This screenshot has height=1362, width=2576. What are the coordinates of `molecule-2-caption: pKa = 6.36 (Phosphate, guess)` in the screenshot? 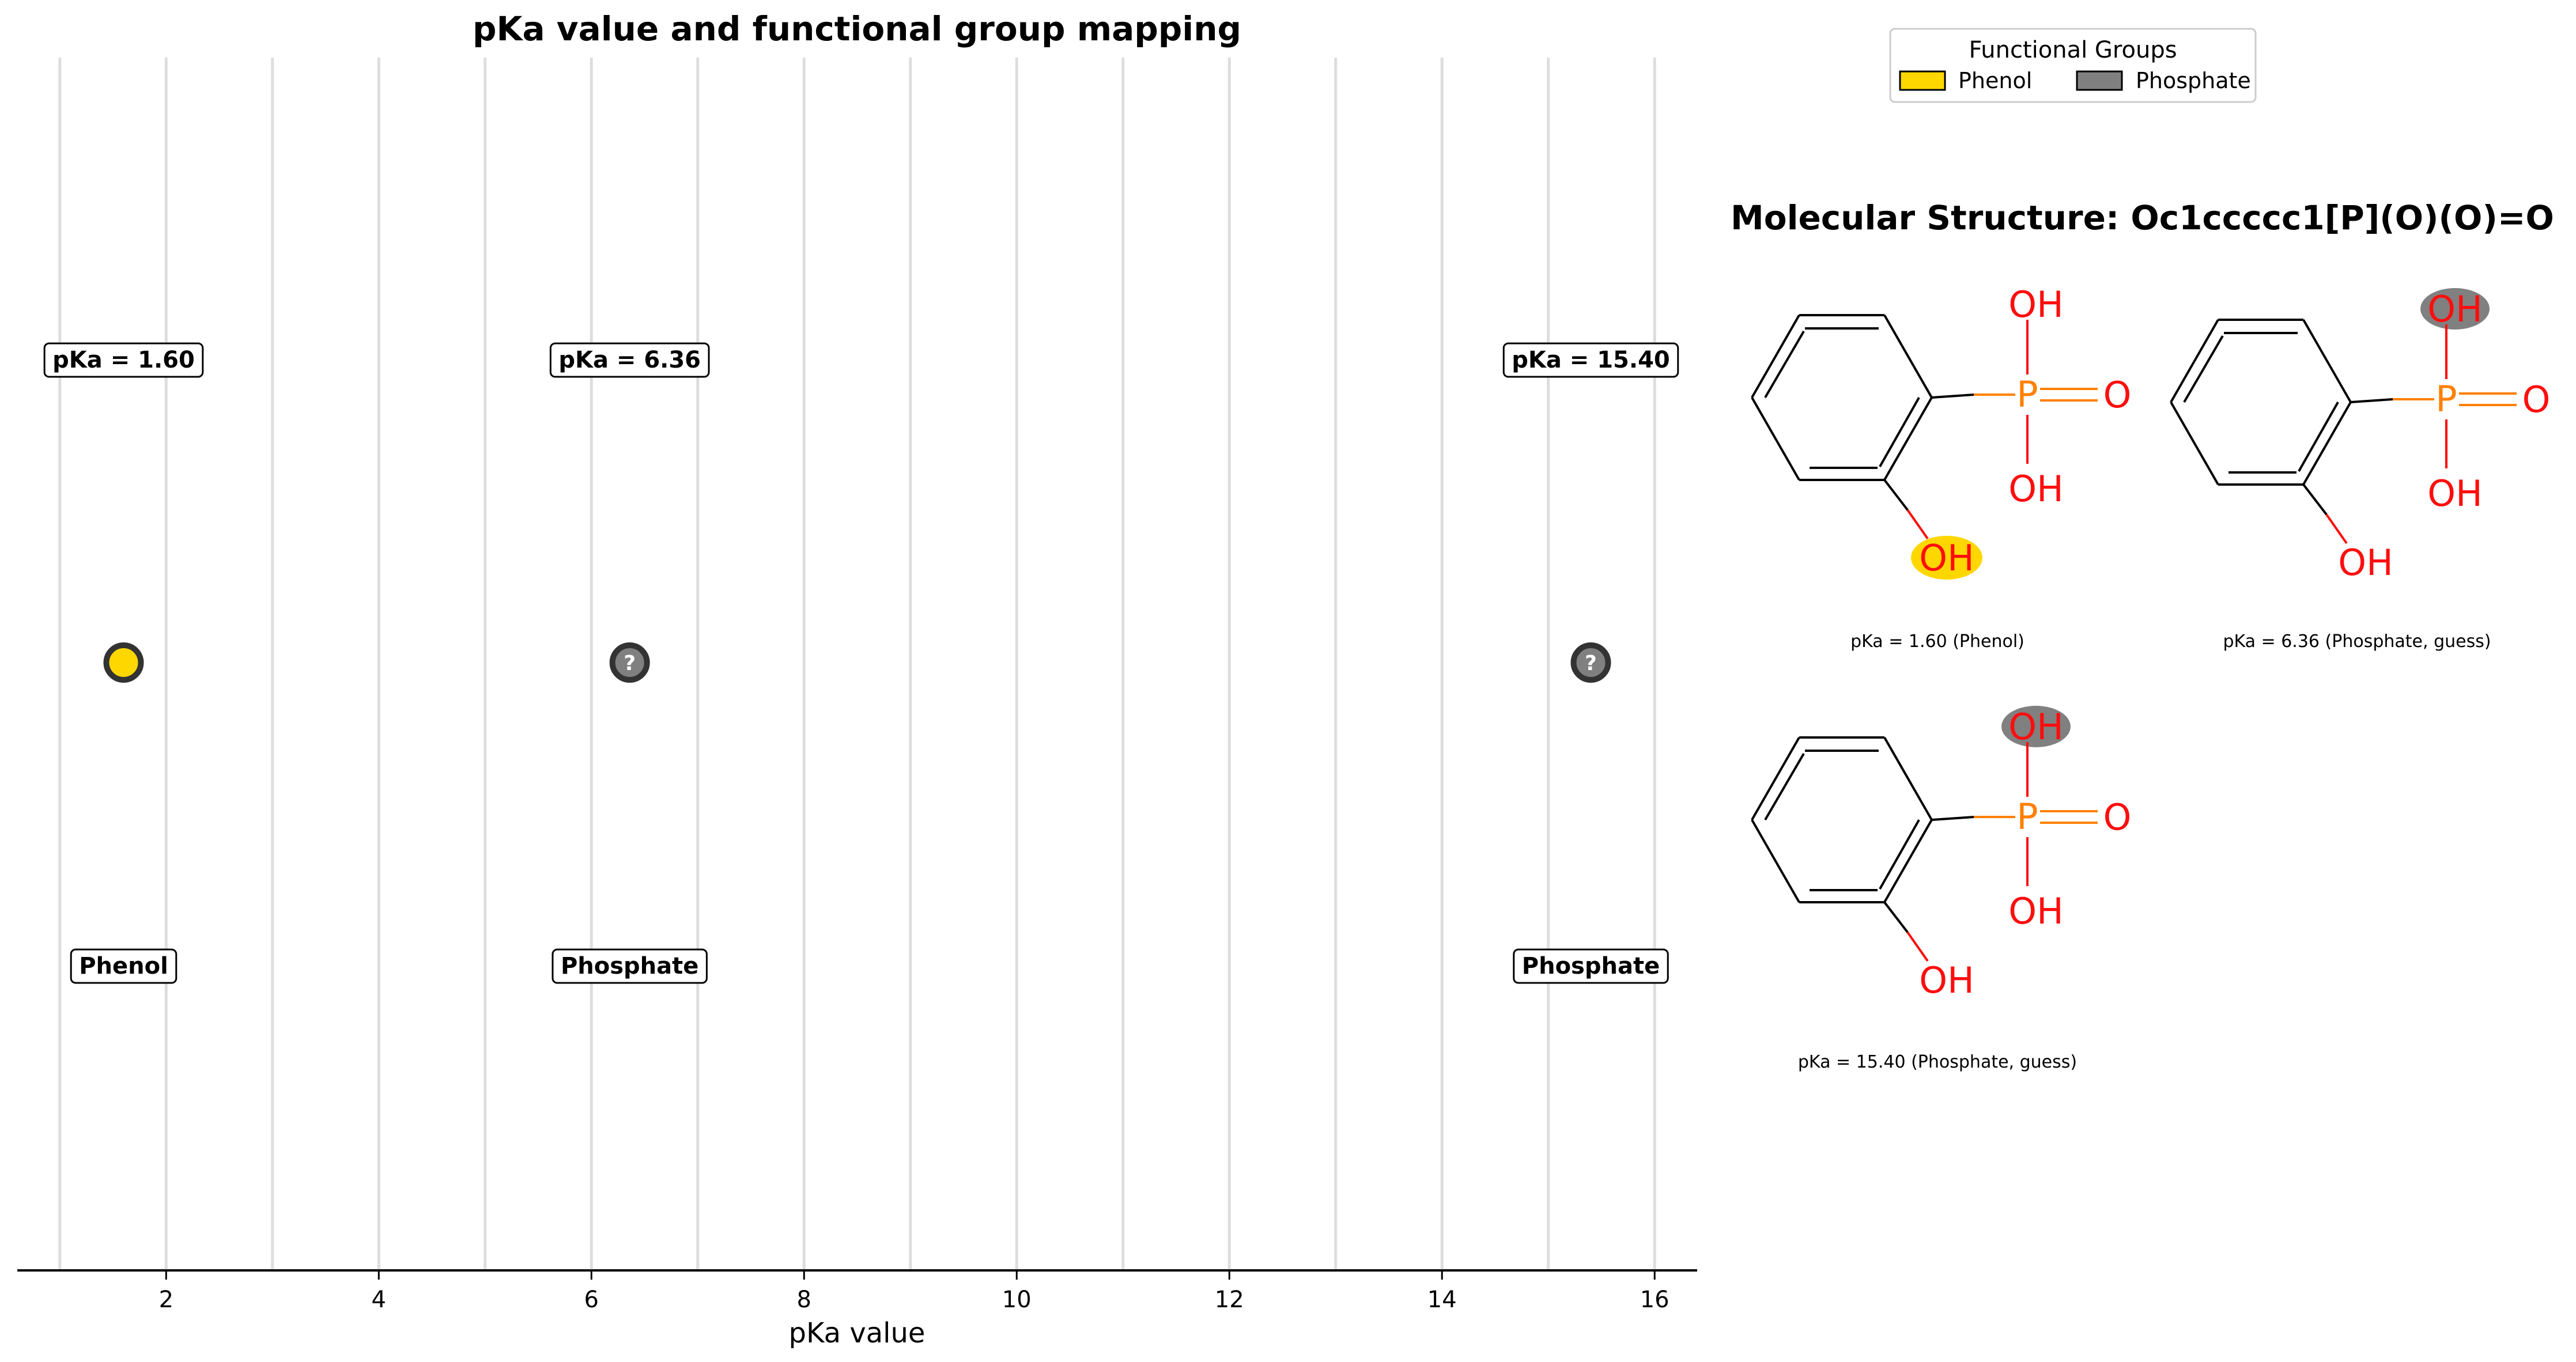 It's located at (2357, 641).